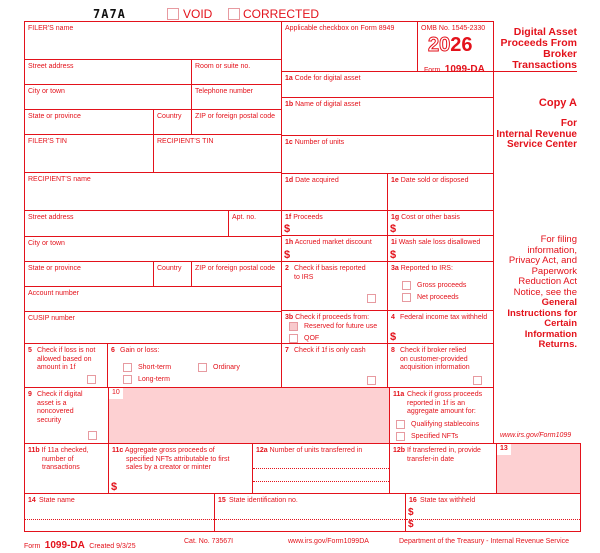 This screenshot has width=600, height=553. What do you see at coordinates (334, 286) in the screenshot?
I see `box-2: 2 Check if basis reported to IRS` at bounding box center [334, 286].